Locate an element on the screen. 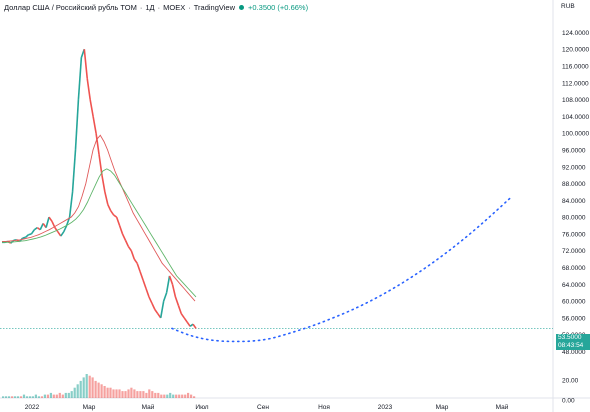 This screenshot has width=590, height=412. source-label: TradingView is located at coordinates (214, 7).